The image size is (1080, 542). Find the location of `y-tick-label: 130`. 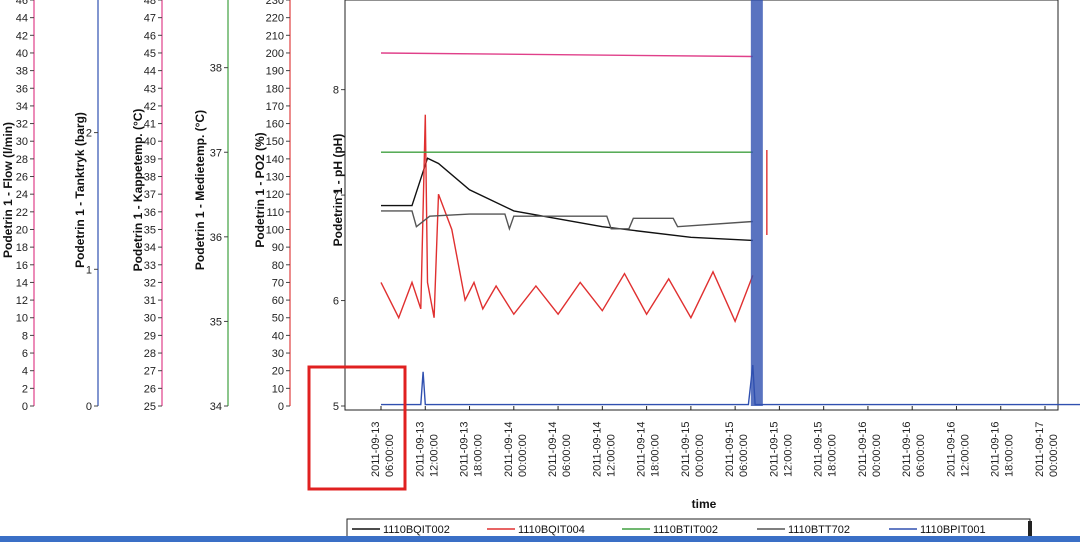

y-tick-label: 130 is located at coordinates (275, 178).